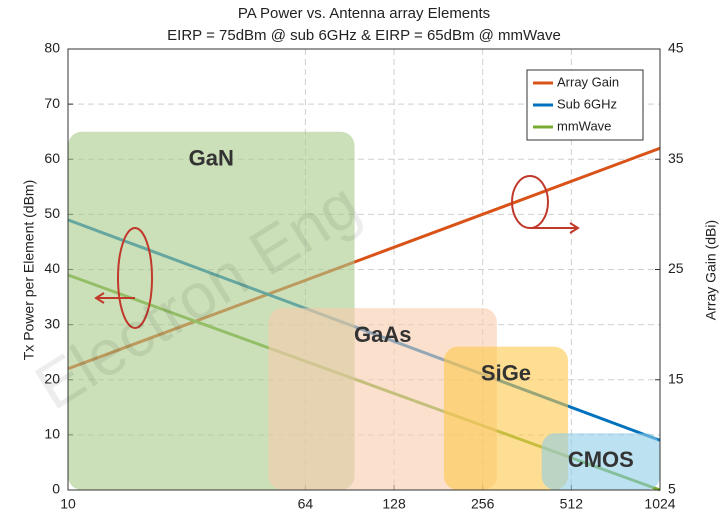 The image size is (728, 516). What do you see at coordinates (506, 372) in the screenshot?
I see `region-label: SiGe` at bounding box center [506, 372].